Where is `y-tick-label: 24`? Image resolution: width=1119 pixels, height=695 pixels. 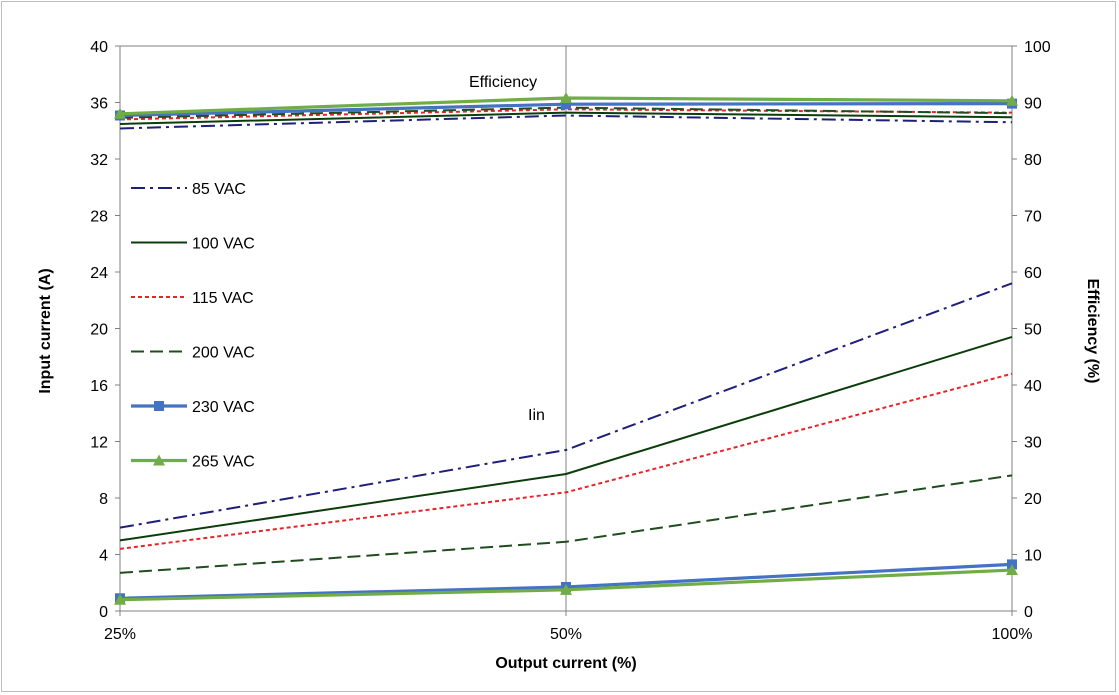 y-tick-label: 24 is located at coordinates (99, 273).